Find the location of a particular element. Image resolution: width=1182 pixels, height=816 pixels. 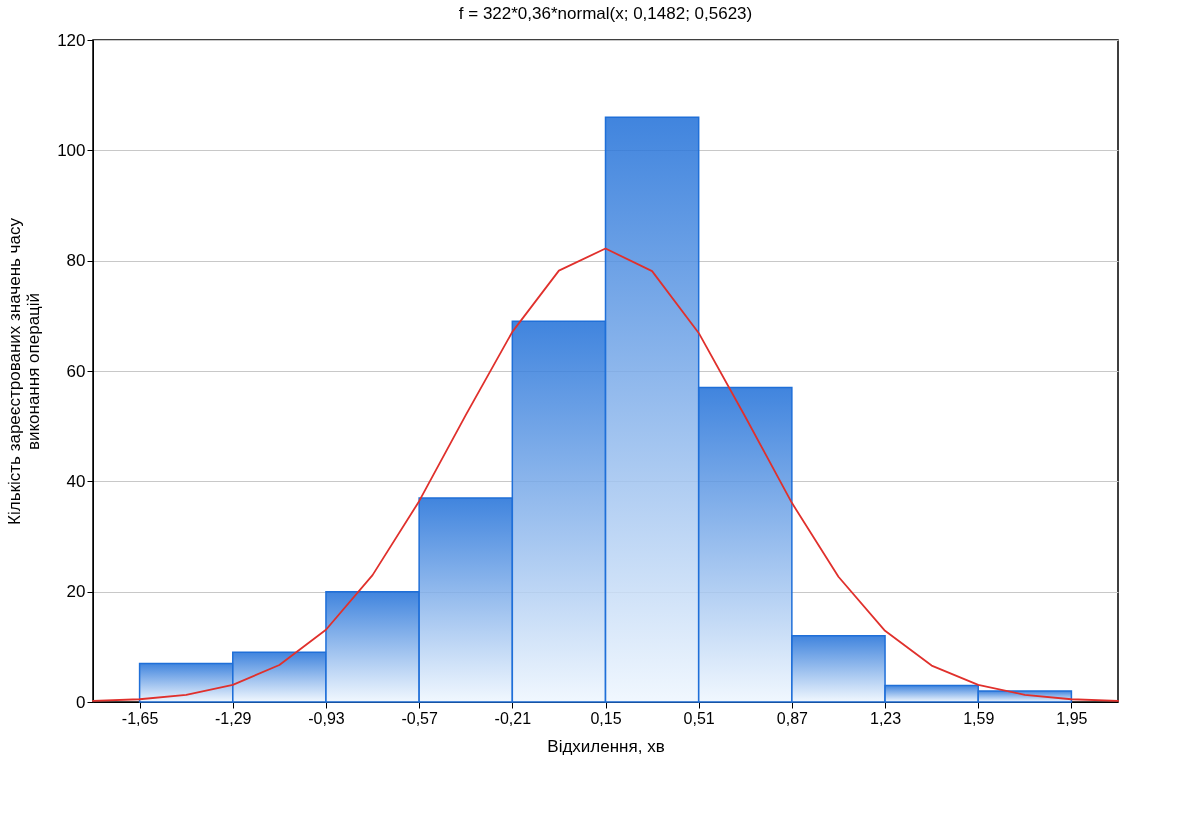

x-tick-label: 0,87 is located at coordinates (792, 718).